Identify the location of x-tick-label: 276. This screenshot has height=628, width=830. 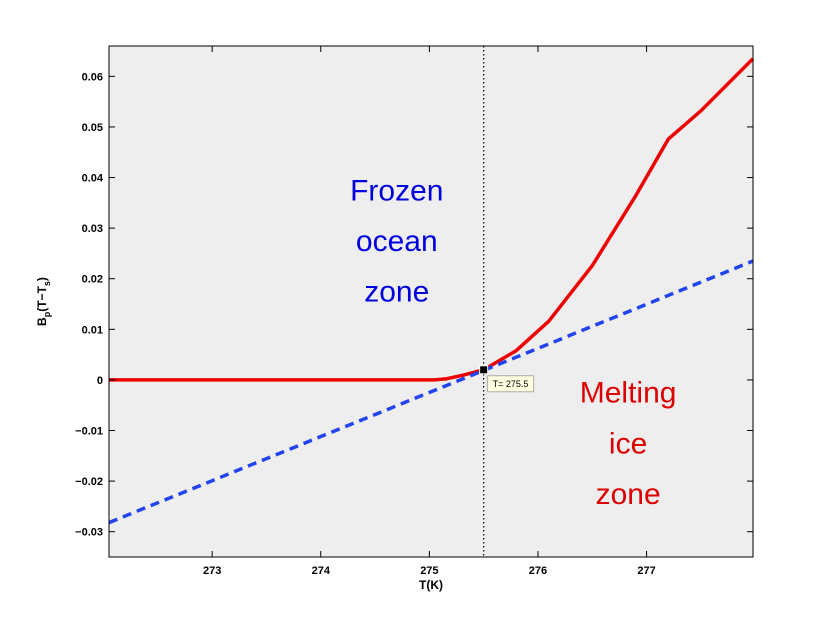
(538, 571).